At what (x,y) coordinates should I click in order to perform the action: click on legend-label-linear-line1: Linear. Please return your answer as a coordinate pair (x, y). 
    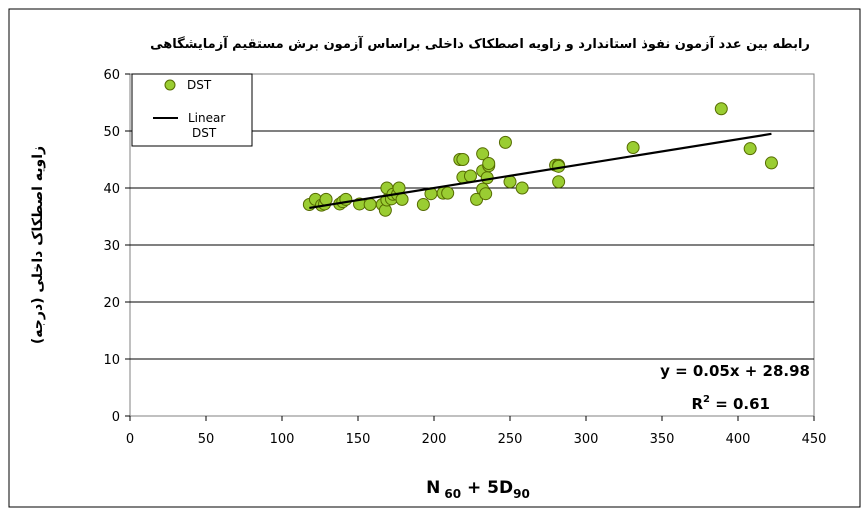
    Looking at the image, I should click on (206, 118).